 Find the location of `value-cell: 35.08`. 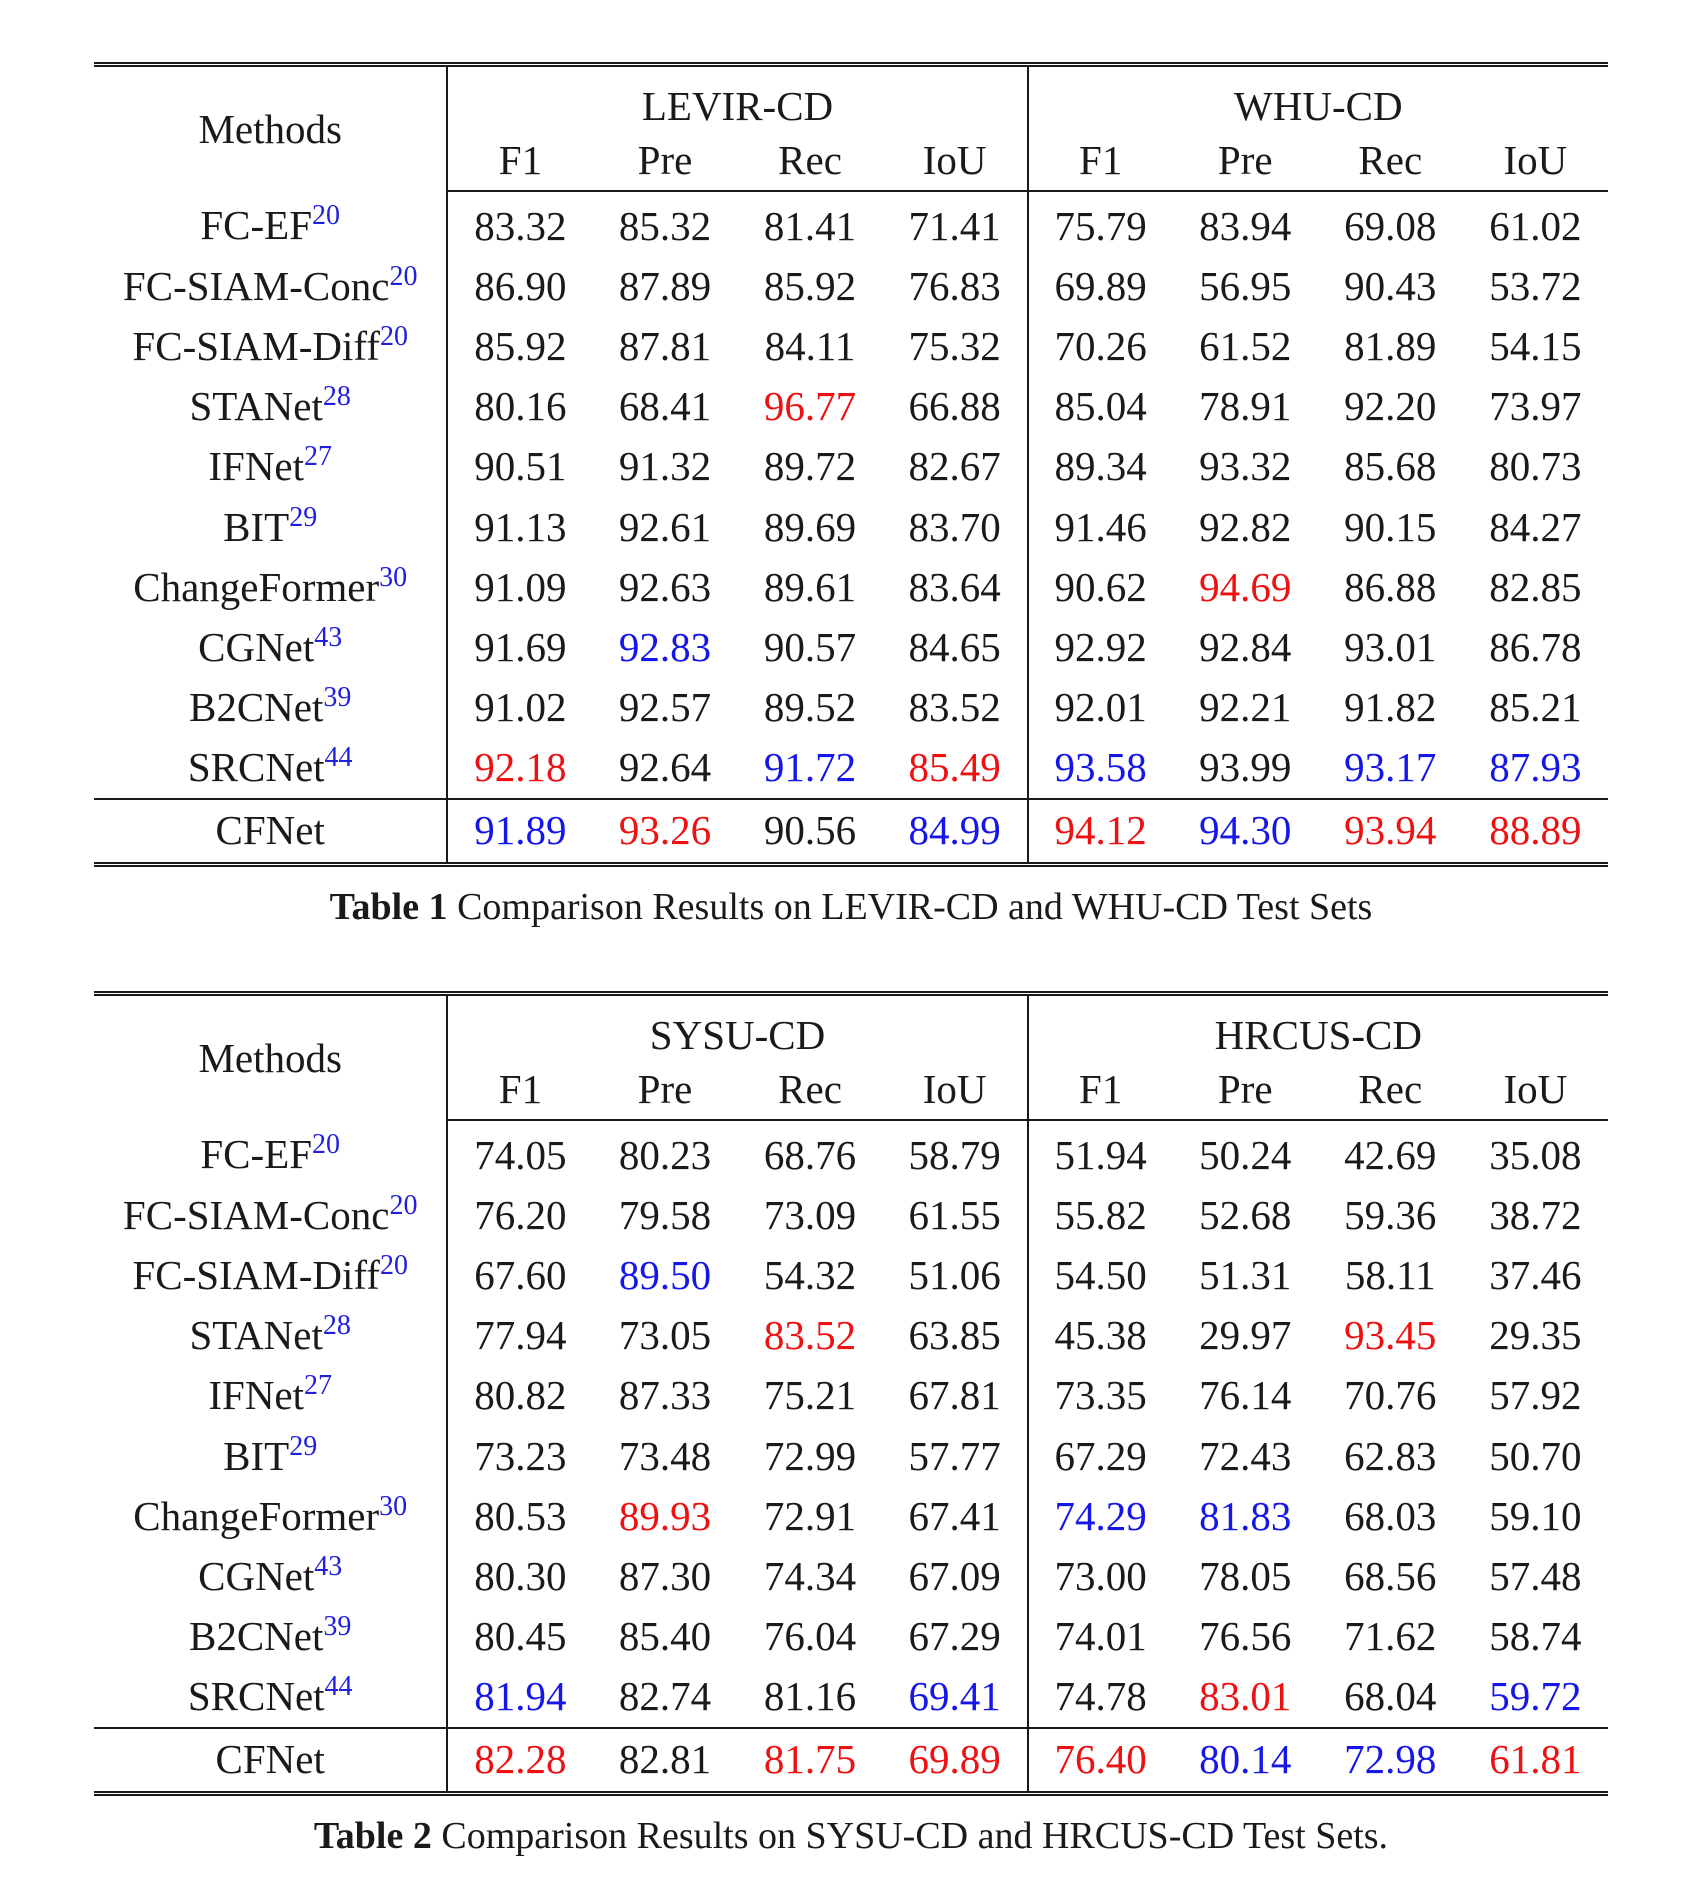

value-cell: 35.08 is located at coordinates (1535, 1154).